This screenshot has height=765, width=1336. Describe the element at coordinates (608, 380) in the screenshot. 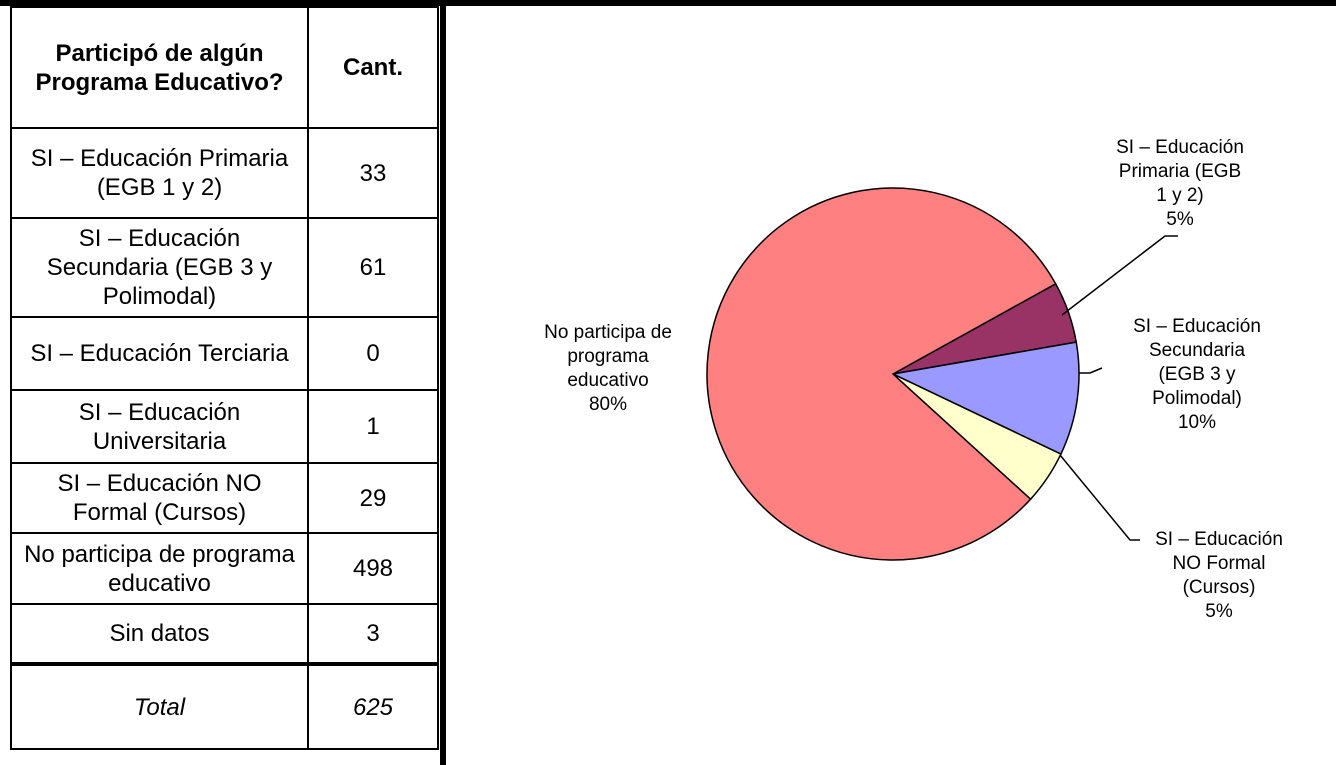

I see `label-line: educativo` at that location.